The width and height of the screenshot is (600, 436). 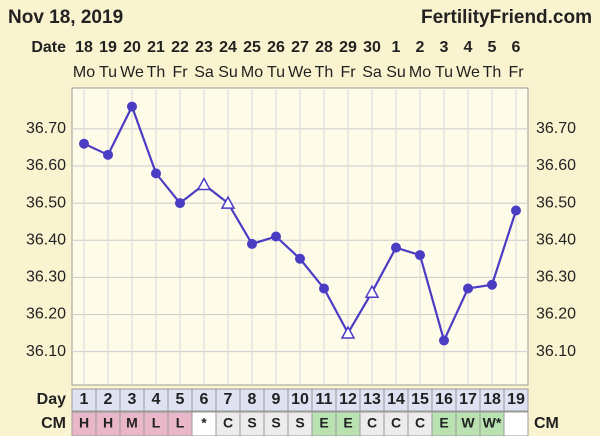 I want to click on day-number: 2, so click(x=108, y=399).